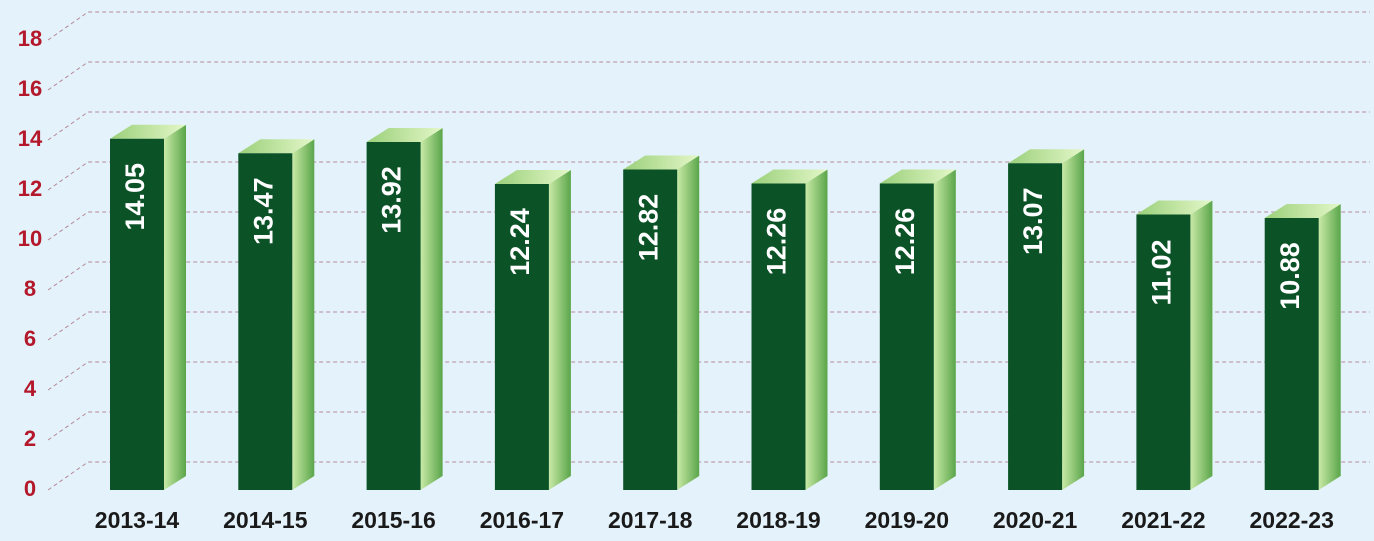 This screenshot has width=1374, height=541. I want to click on x-tick-label: 2014-15, so click(265, 520).